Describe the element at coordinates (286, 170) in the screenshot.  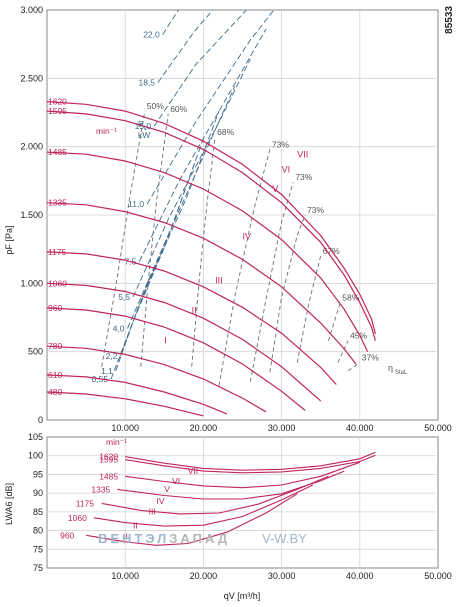
I see `rotor-variant-label: VI` at that location.